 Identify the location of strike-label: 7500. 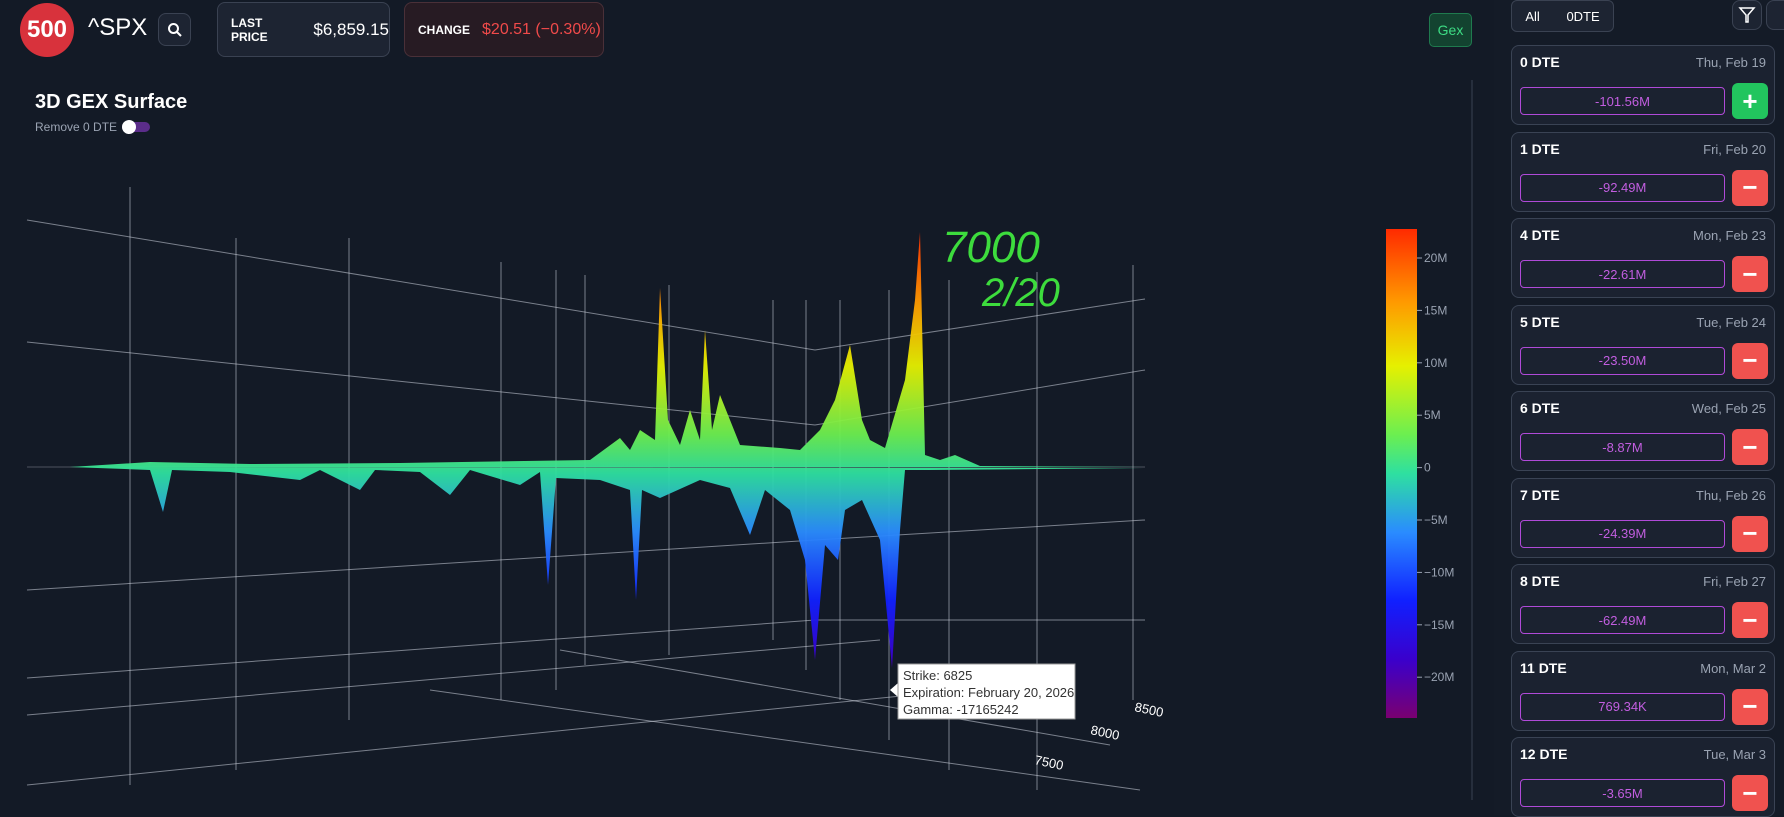
(1048, 762).